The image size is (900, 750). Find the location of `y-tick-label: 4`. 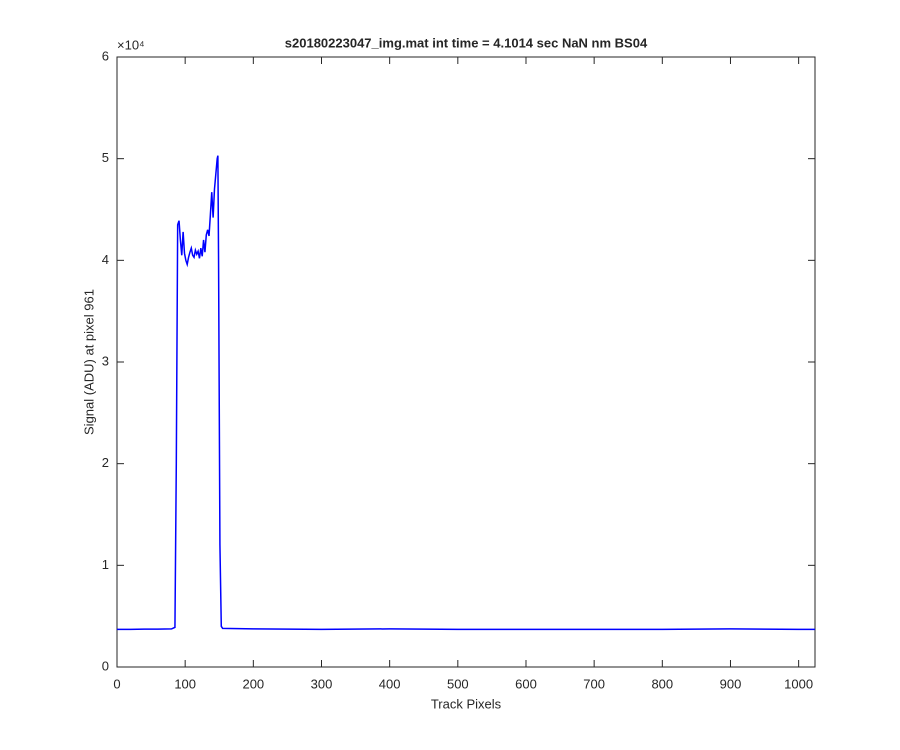

y-tick-label: 4 is located at coordinates (105, 259).